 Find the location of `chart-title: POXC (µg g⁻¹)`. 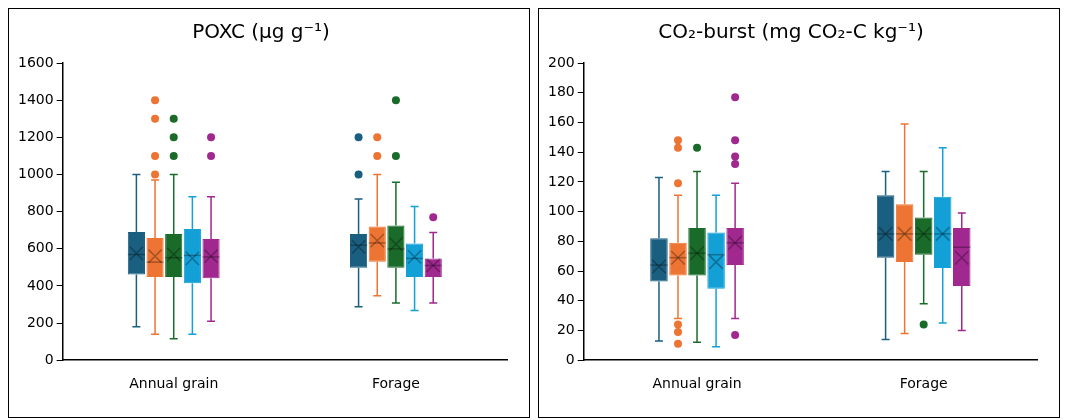

chart-title: POXC (µg g⁻¹) is located at coordinates (261, 31).